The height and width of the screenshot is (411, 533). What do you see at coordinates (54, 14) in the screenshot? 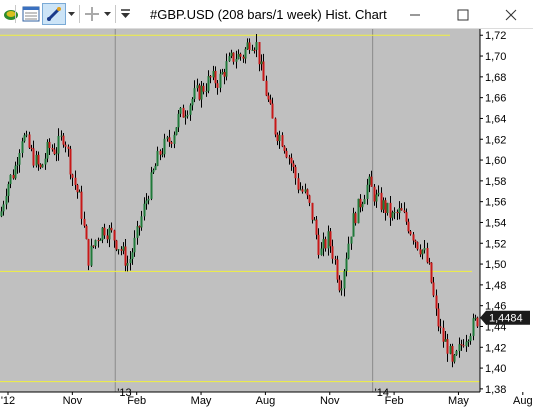
I see `draw-tool-icon` at bounding box center [54, 14].